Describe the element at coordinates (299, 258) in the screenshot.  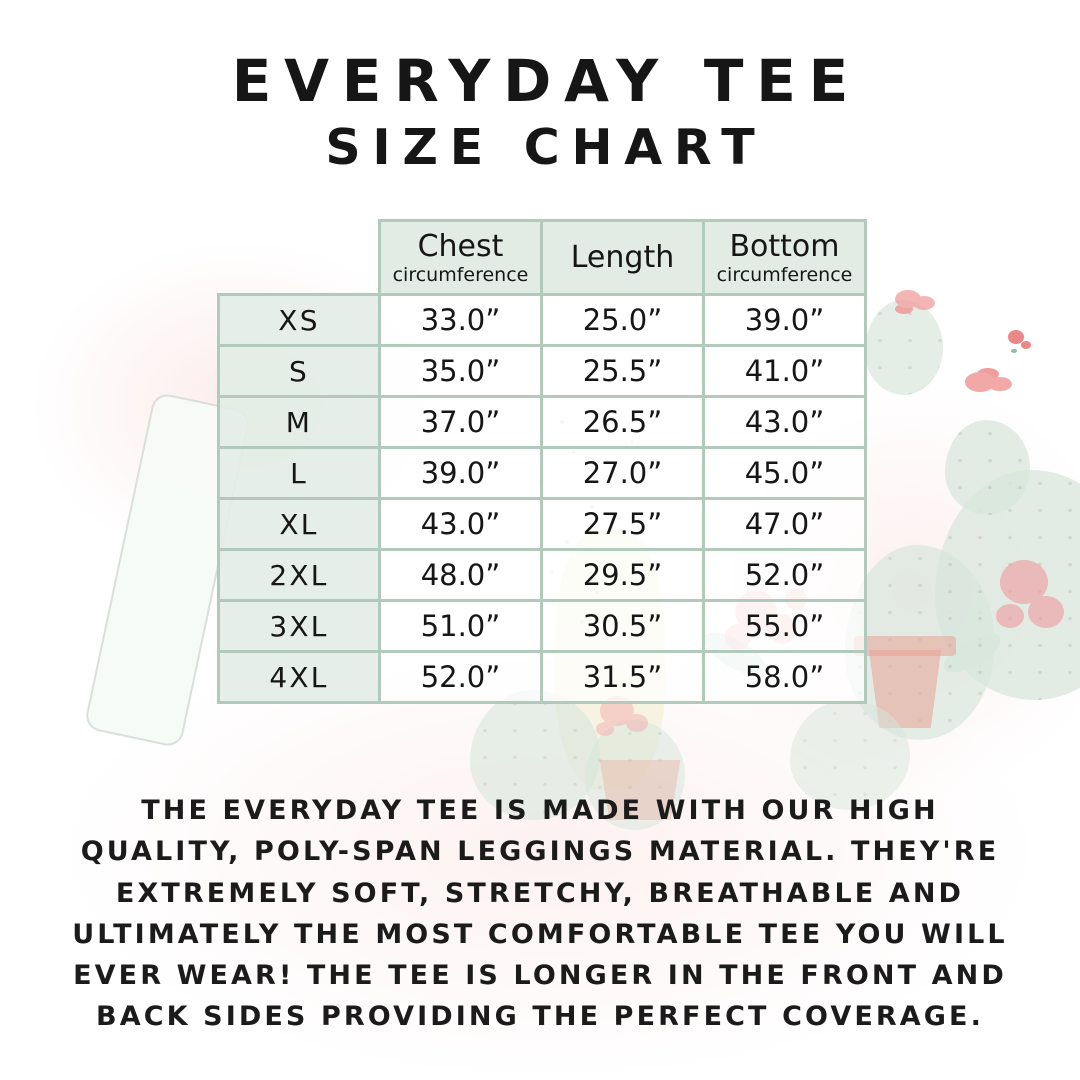
I see `table-corner-empty` at that location.